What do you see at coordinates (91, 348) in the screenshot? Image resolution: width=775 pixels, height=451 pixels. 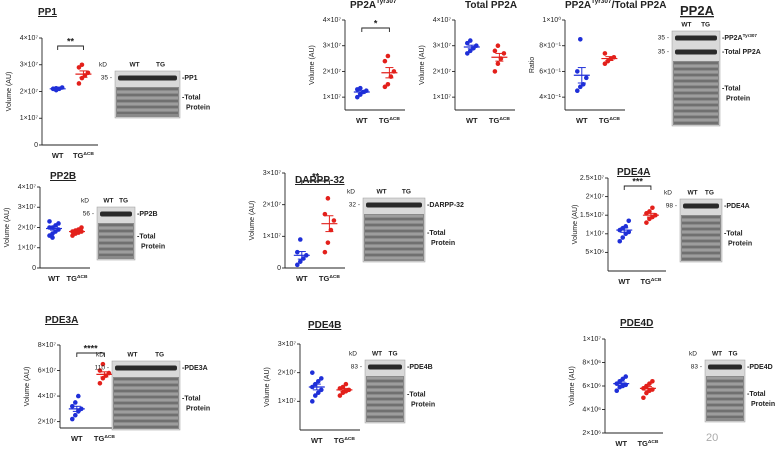 I see `significance-label: ****` at bounding box center [91, 348].